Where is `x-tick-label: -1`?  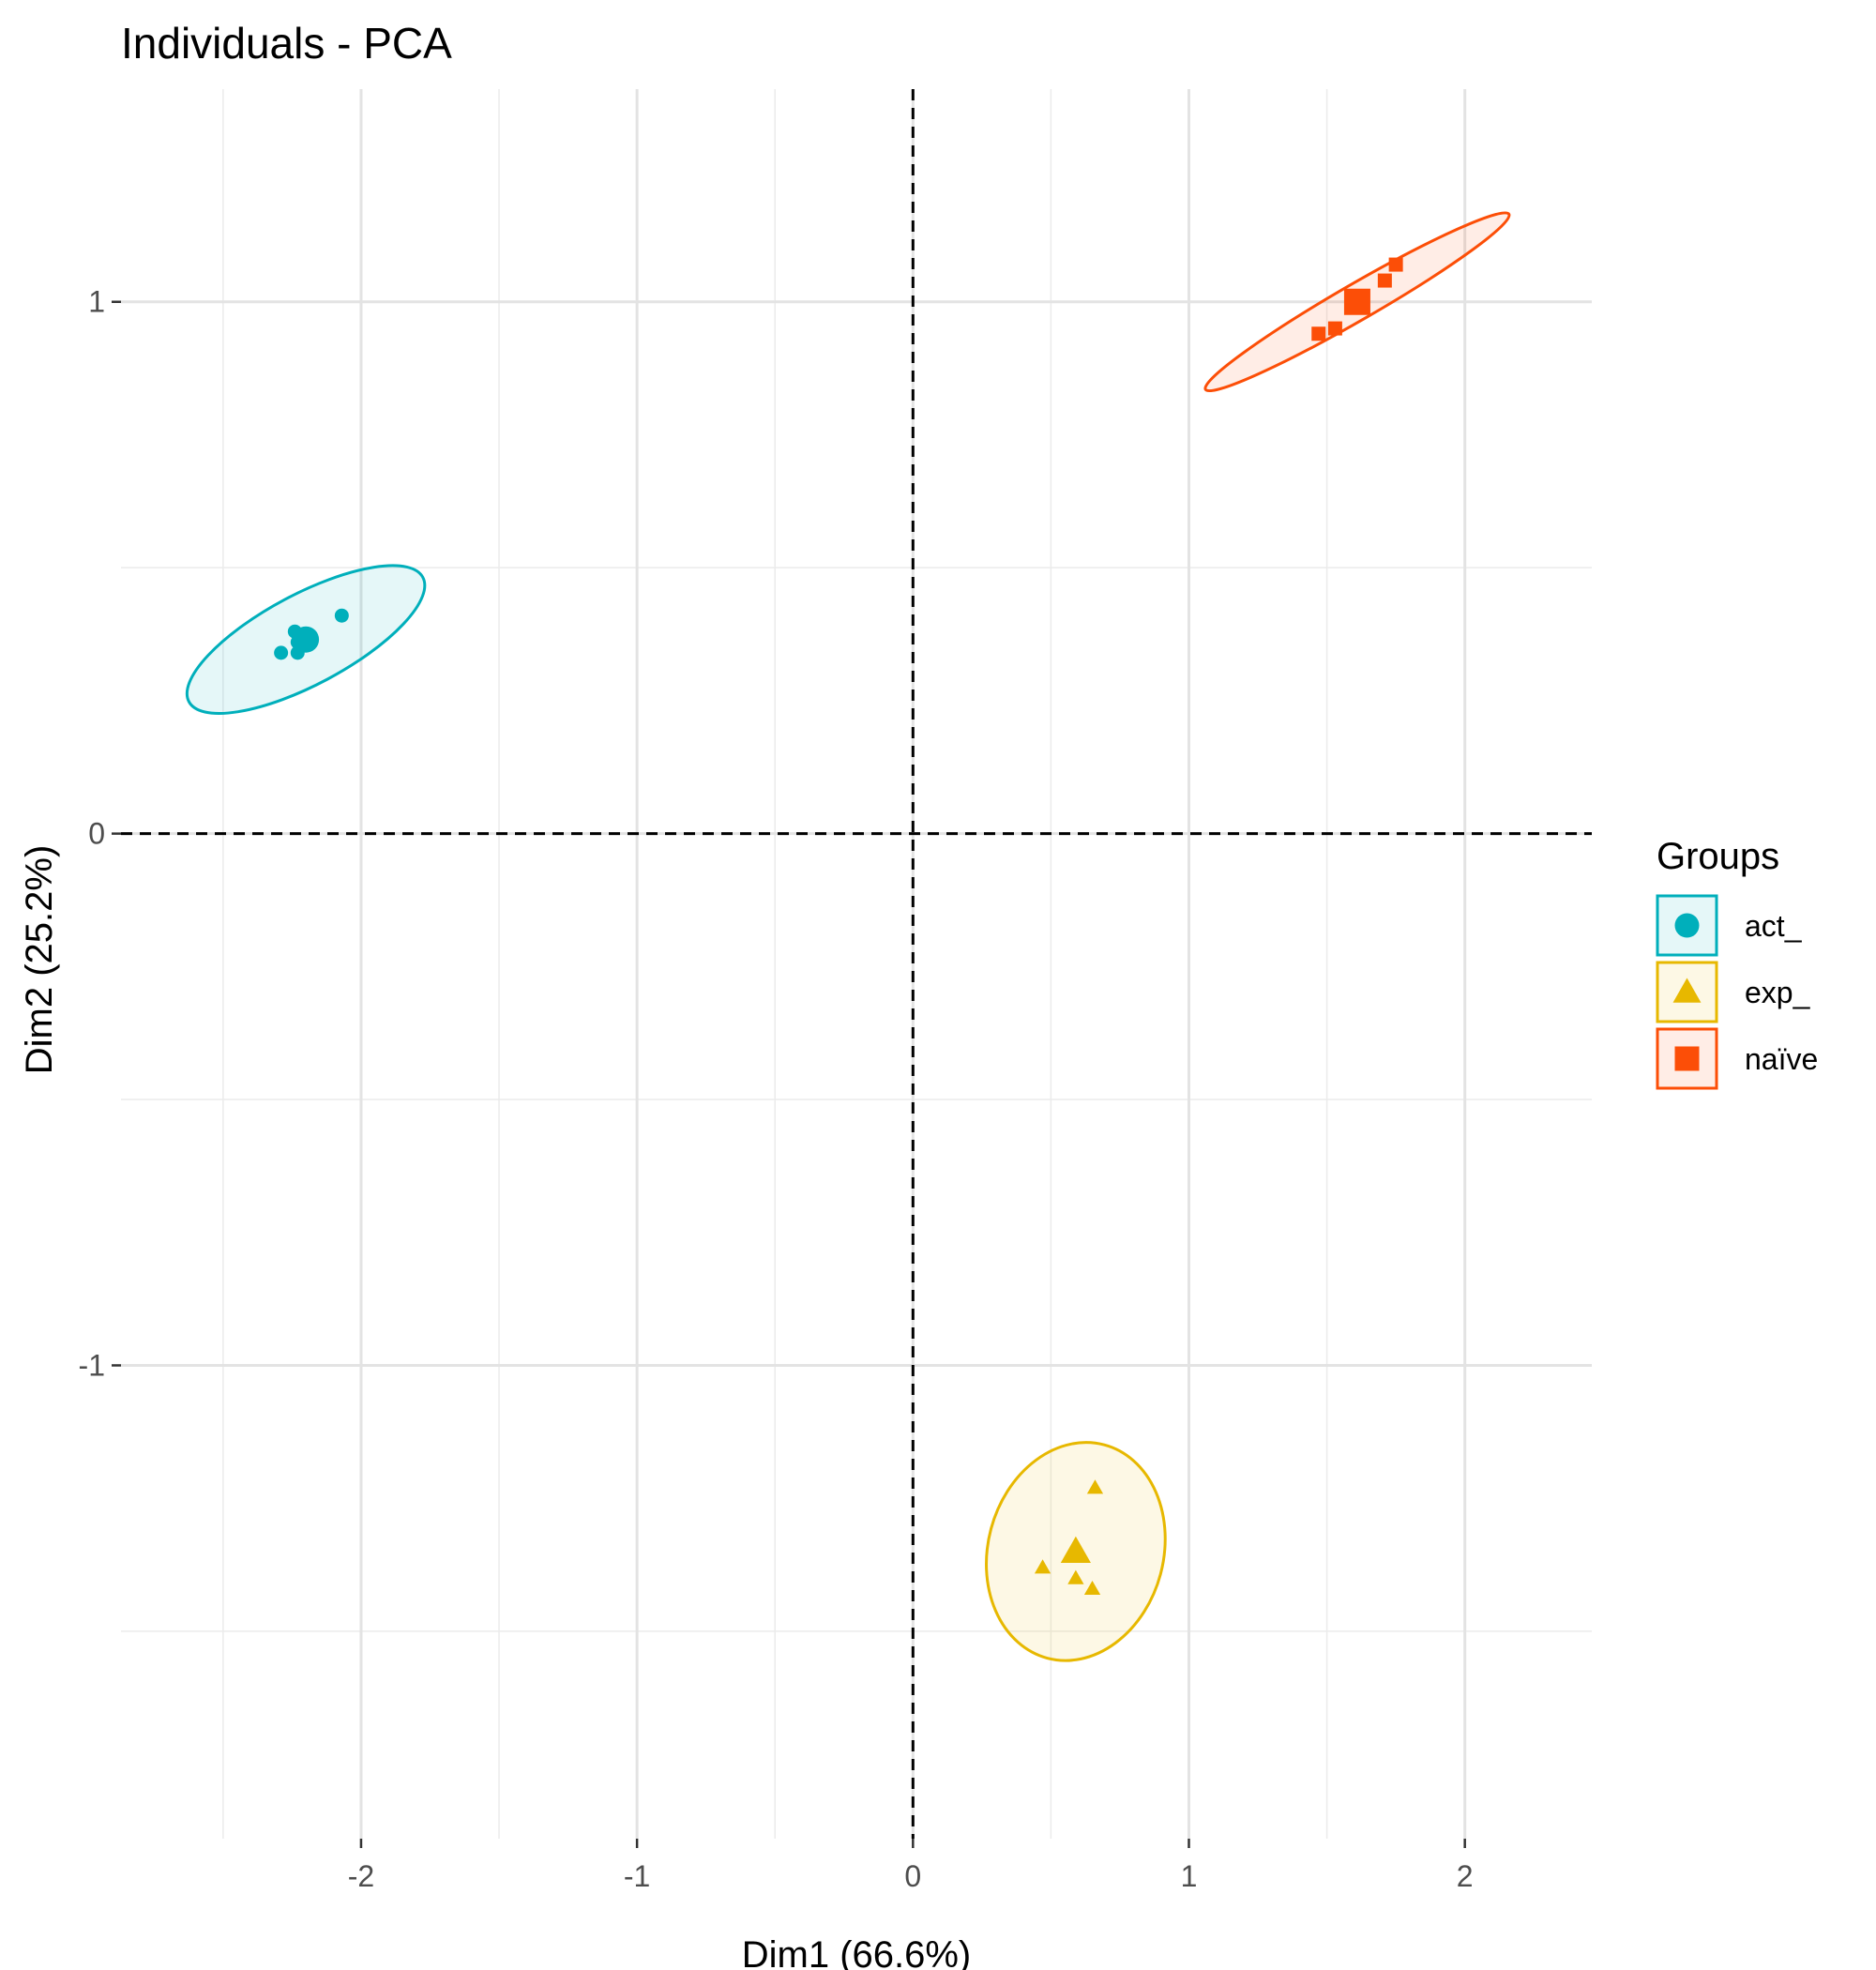 x-tick-label: -1 is located at coordinates (637, 1876).